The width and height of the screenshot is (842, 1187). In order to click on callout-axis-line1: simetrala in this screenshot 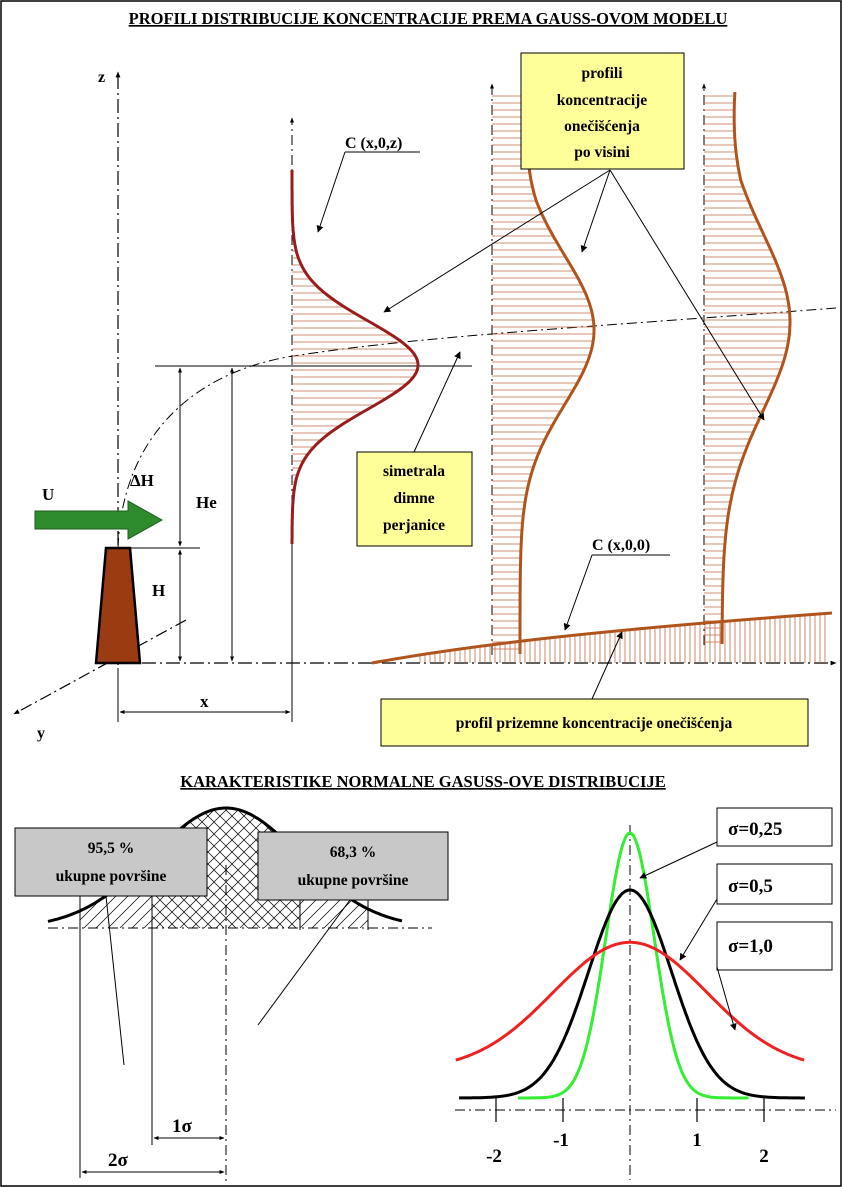, I will do `click(414, 471)`.